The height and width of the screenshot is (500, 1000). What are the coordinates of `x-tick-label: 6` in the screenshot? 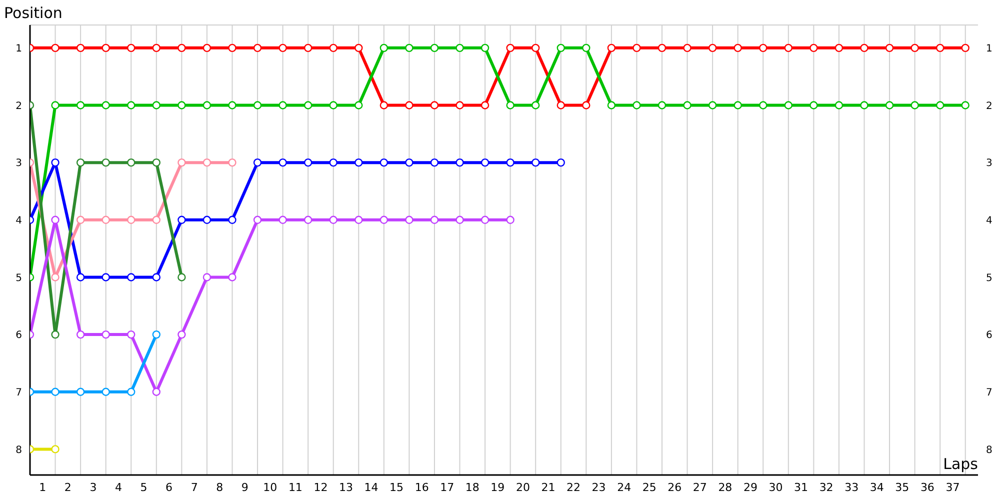 It's located at (169, 487).